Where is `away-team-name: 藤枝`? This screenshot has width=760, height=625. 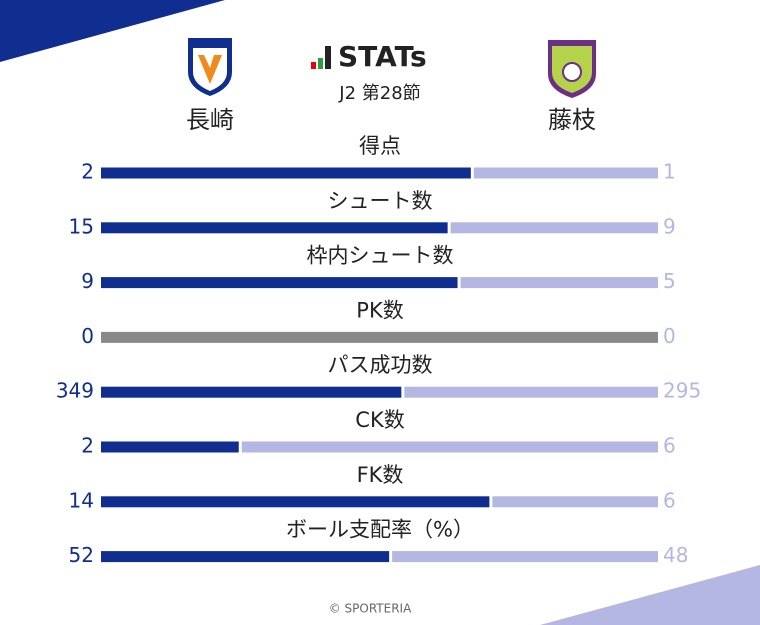 away-team-name: 藤枝 is located at coordinates (572, 120).